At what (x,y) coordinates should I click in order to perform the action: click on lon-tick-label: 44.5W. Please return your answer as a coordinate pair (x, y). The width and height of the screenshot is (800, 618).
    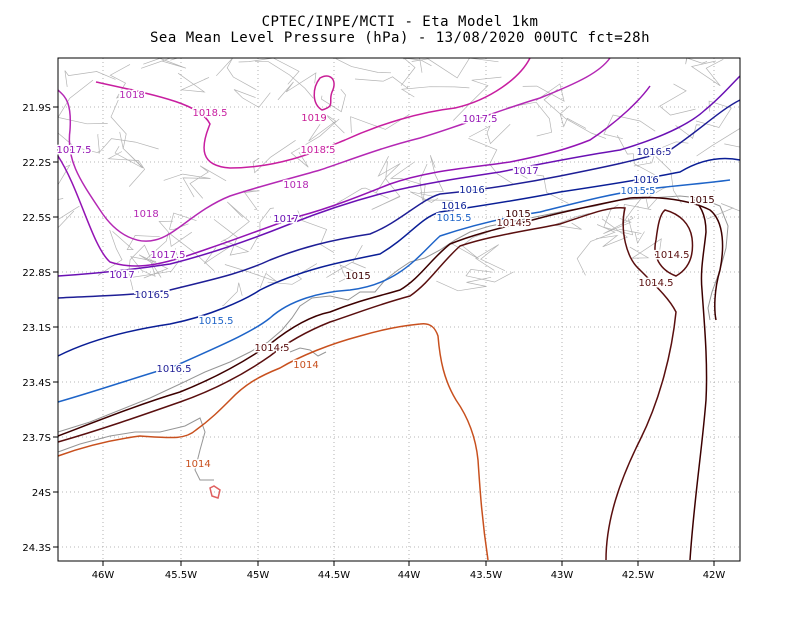
    Looking at the image, I should click on (334, 575).